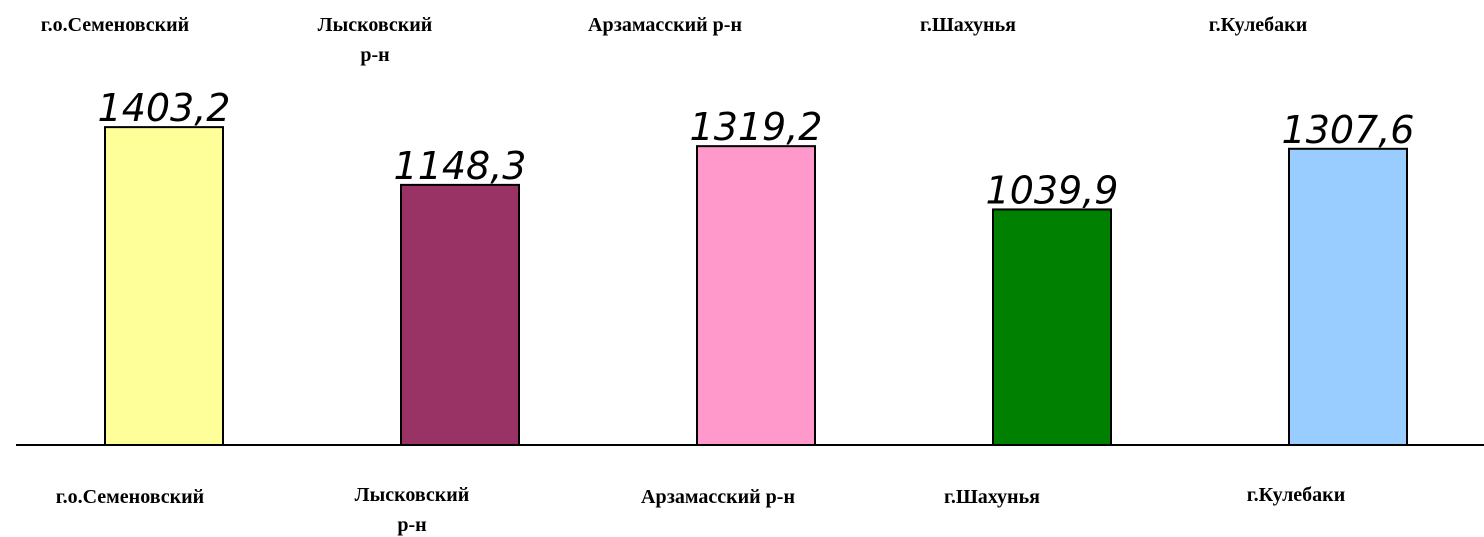  Describe the element at coordinates (164, 108) in the screenshot. I see `value-label: 1403,2` at that location.